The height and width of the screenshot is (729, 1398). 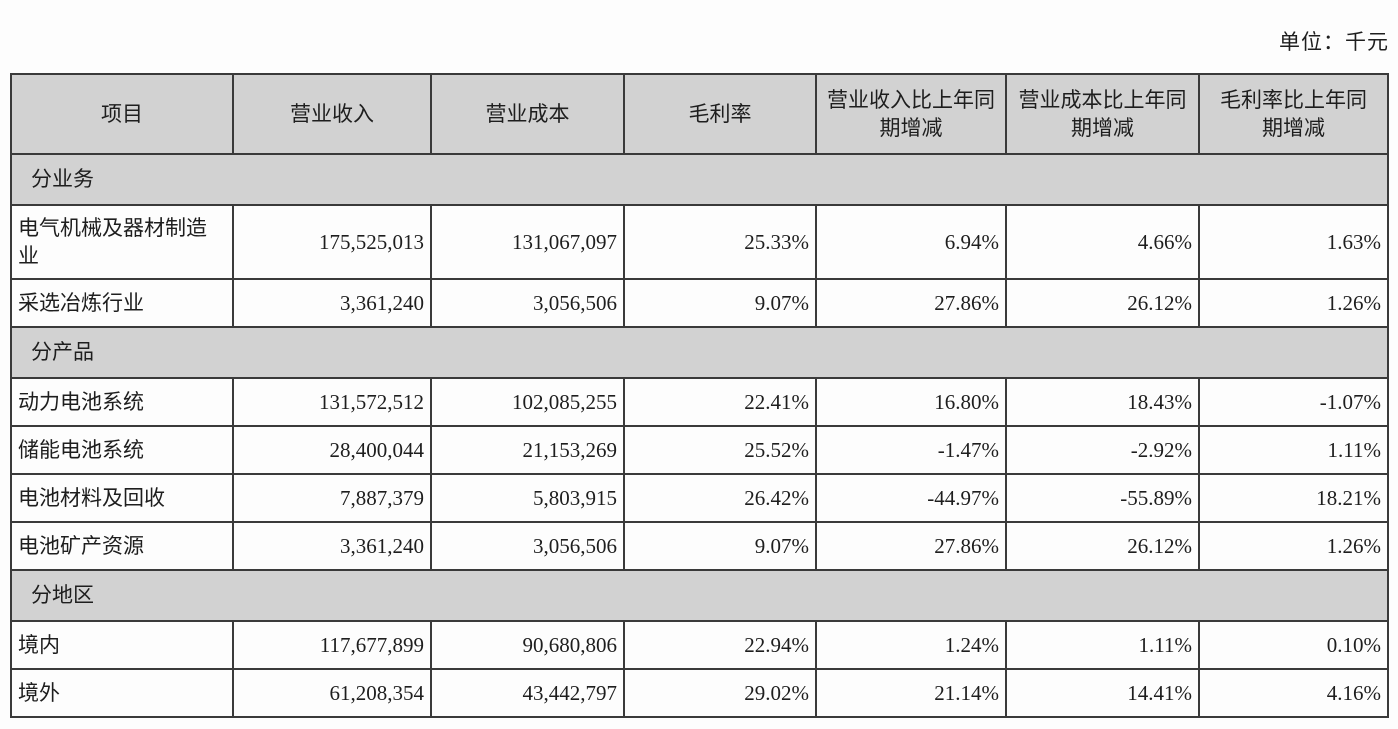 What do you see at coordinates (122, 114) in the screenshot?
I see `column-header-item: 项目` at bounding box center [122, 114].